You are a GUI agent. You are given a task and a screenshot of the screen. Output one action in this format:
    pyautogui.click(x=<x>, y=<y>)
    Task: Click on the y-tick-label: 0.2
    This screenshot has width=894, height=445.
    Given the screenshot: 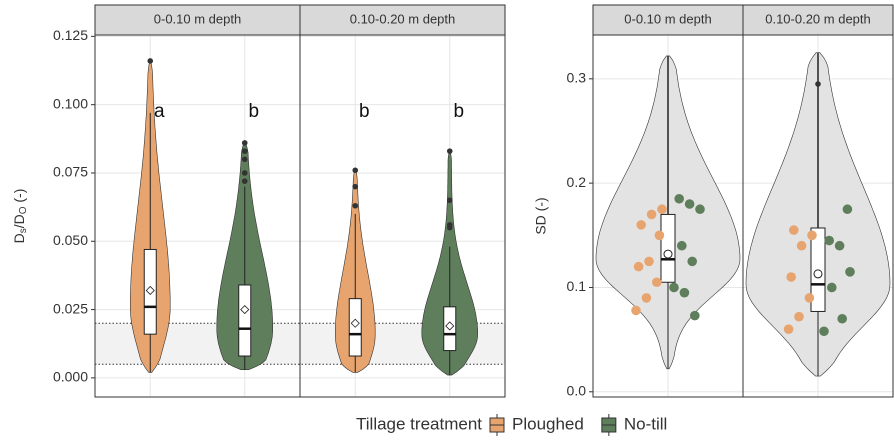 What is the action you would take?
    pyautogui.click(x=577, y=182)
    